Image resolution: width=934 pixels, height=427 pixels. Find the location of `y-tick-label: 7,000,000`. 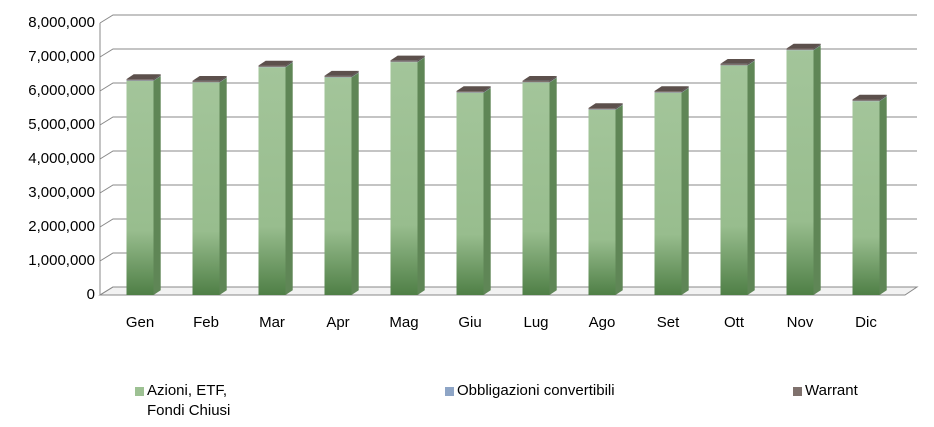

y-tick-label: 7,000,000 is located at coordinates (61, 56).